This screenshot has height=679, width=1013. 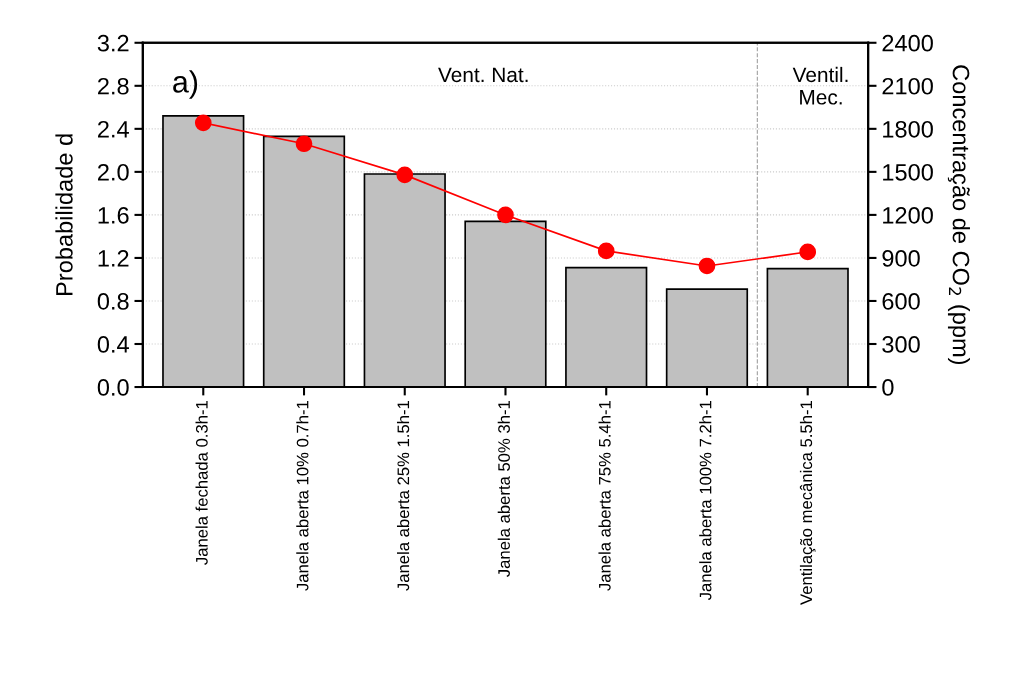 What do you see at coordinates (907, 43) in the screenshot?
I see `y2-tick-label: 2400` at bounding box center [907, 43].